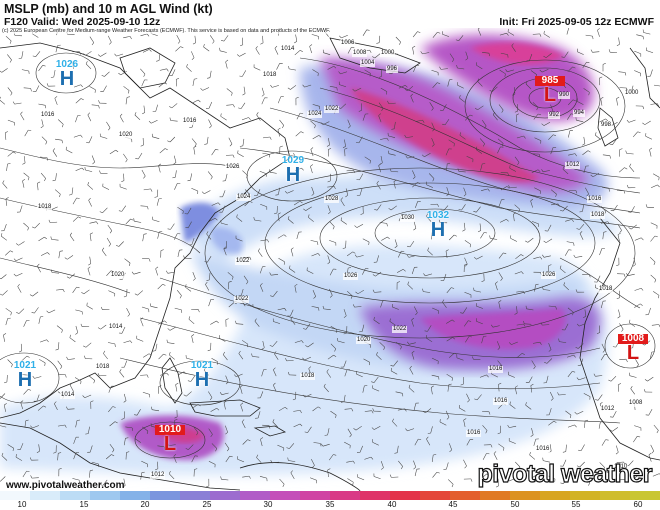 The image size is (660, 510). I want to click on colorbar-tick: 30, so click(268, 504).